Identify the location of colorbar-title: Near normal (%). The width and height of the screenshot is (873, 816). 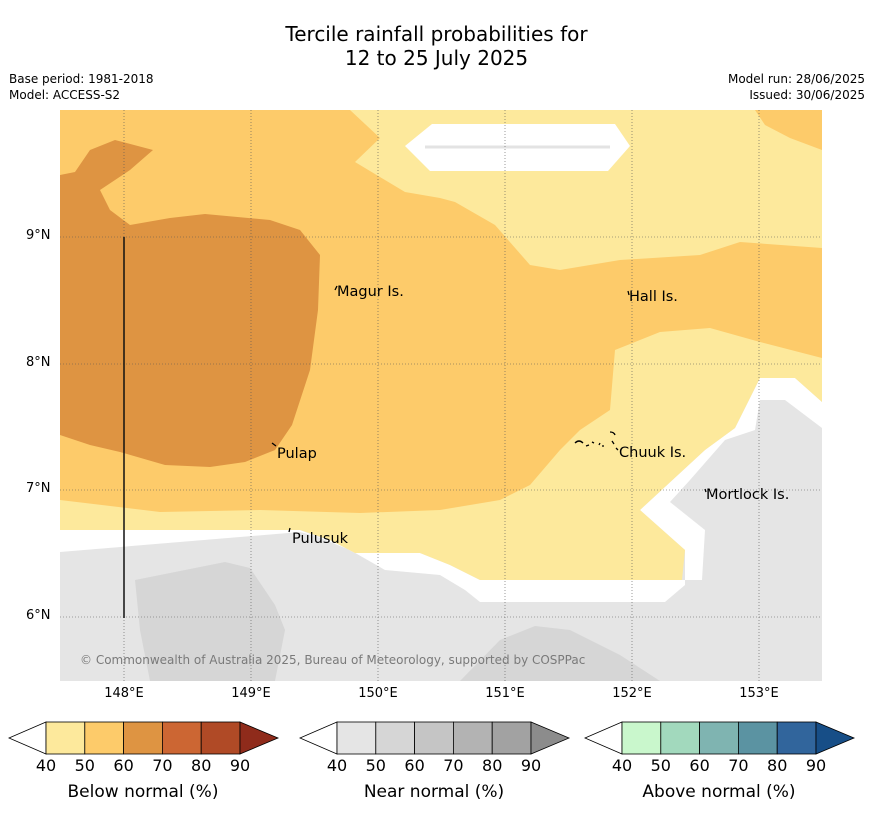
(434, 792).